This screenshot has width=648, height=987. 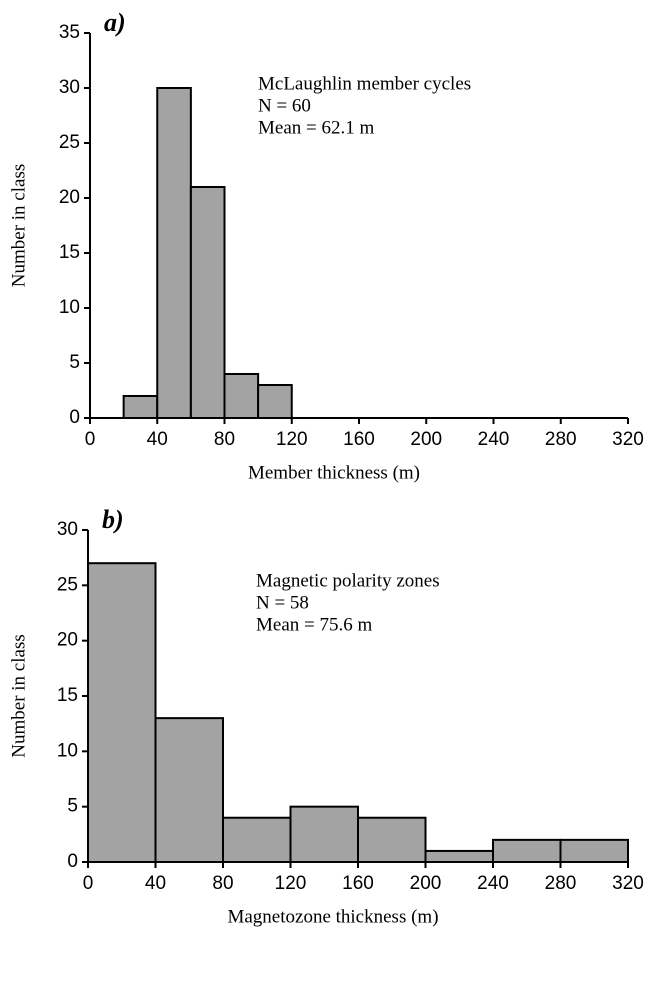 I want to click on annotation: Mean = 62.1 m, so click(x=316, y=127).